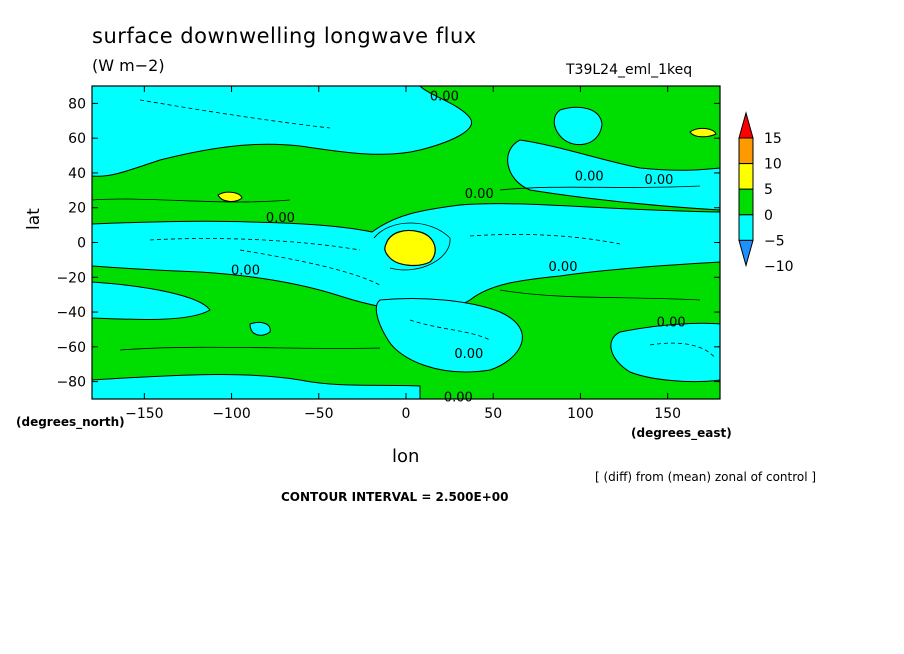 Image resolution: width=904 pixels, height=654 pixels. Describe the element at coordinates (768, 216) in the screenshot. I see `colorbar-label: 0` at that location.